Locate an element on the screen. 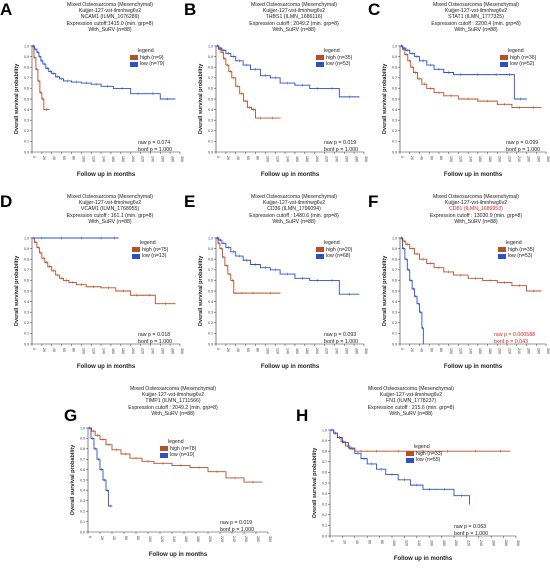 The image size is (550, 575). raw-p-value: raw p = 0.063 is located at coordinates (470, 527).